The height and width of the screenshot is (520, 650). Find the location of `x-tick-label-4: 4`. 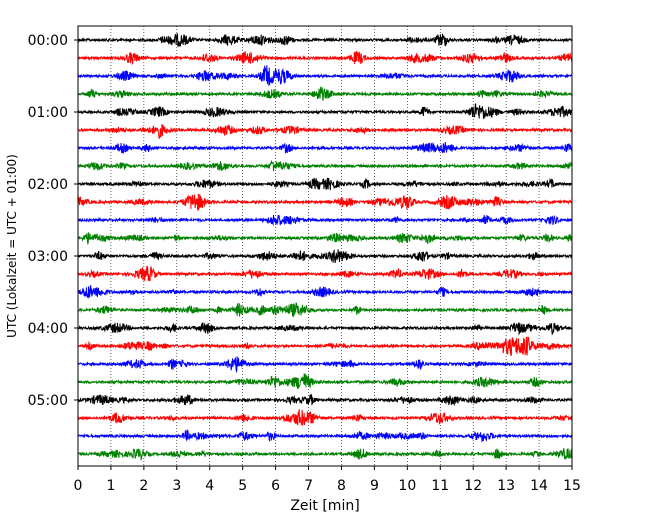

x-tick-label-4: 4 is located at coordinates (209, 486).